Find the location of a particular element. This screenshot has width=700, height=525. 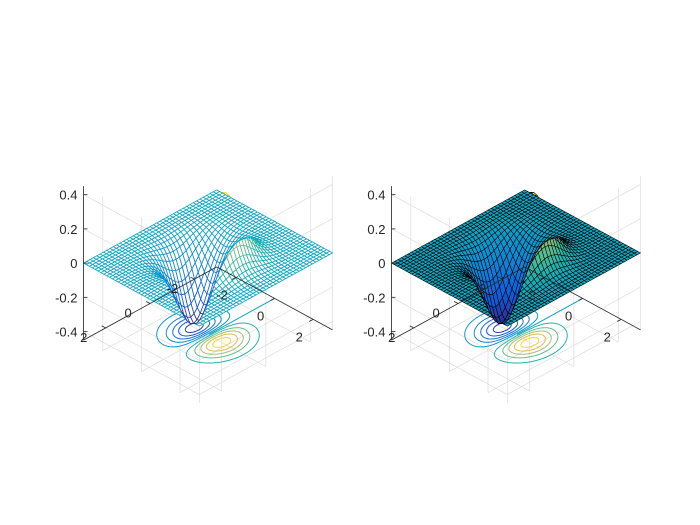

surface-patch is located at coordinates (524, 191).